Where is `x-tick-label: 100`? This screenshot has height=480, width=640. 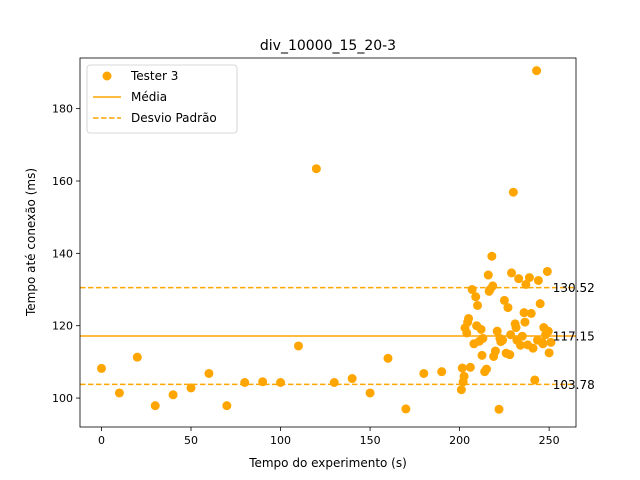
x-tick-label: 100 is located at coordinates (280, 440).